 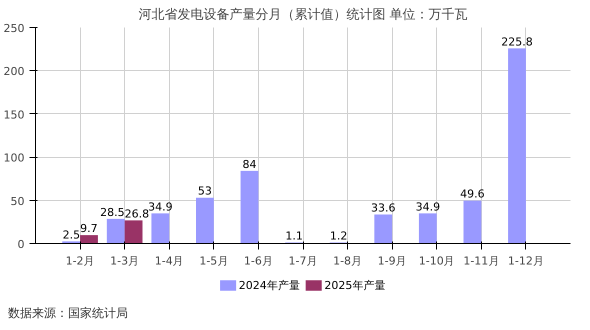 What do you see at coordinates (303, 15) in the screenshot?
I see `chart-title: 河北省发电设备产量分月（累计值）统计图 单位：万千瓦` at bounding box center [303, 15].